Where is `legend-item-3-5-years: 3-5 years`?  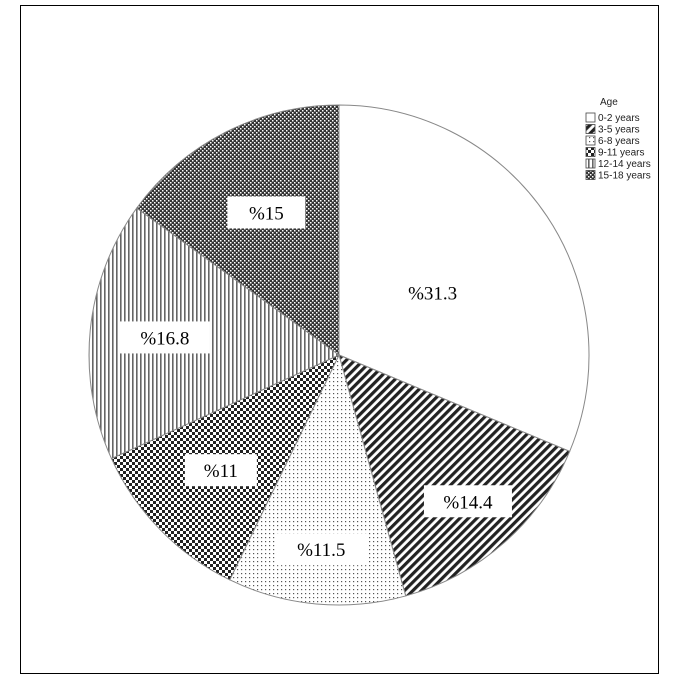 legend-item-3-5-years: 3-5 years is located at coordinates (612, 130).